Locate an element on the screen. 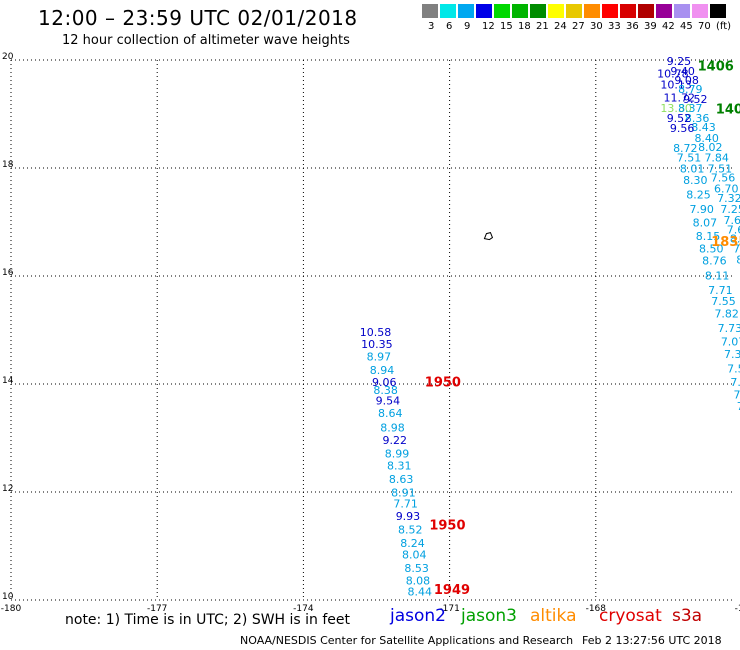 The image size is (740, 650). swh-value: 7.82 is located at coordinates (726, 313).